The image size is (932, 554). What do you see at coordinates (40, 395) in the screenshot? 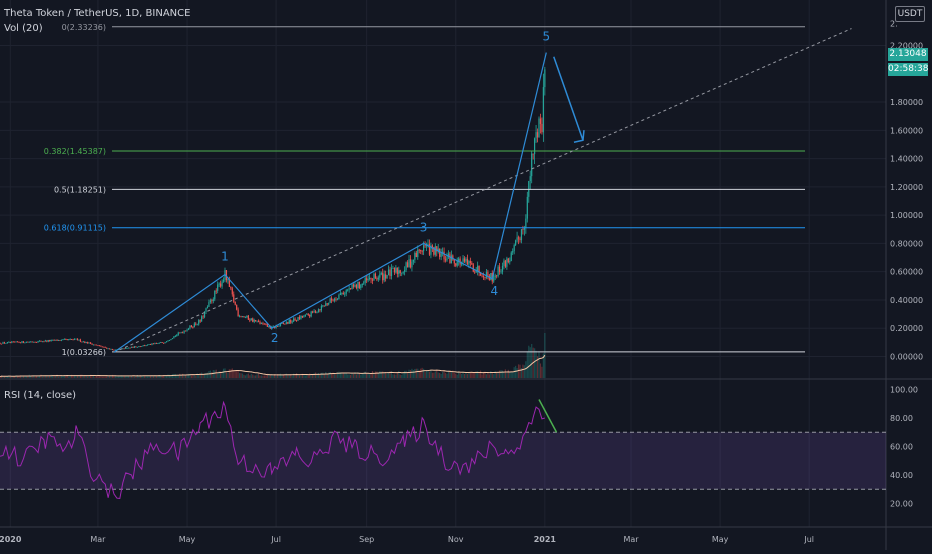
I see `rsi-indicator-label: RSI (14, close)` at bounding box center [40, 395].